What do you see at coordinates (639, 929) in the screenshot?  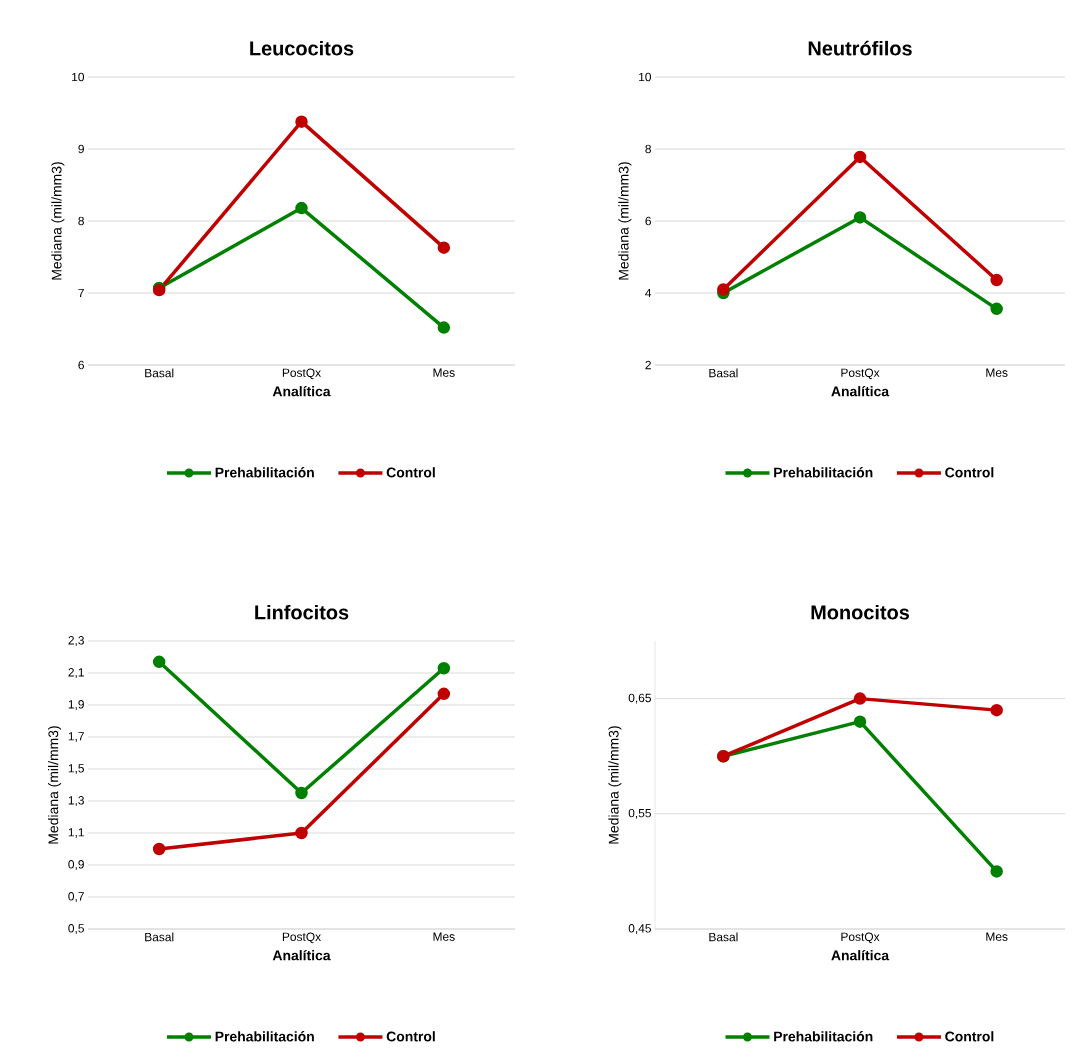 I see `y-tick-label: 0,45` at bounding box center [639, 929].